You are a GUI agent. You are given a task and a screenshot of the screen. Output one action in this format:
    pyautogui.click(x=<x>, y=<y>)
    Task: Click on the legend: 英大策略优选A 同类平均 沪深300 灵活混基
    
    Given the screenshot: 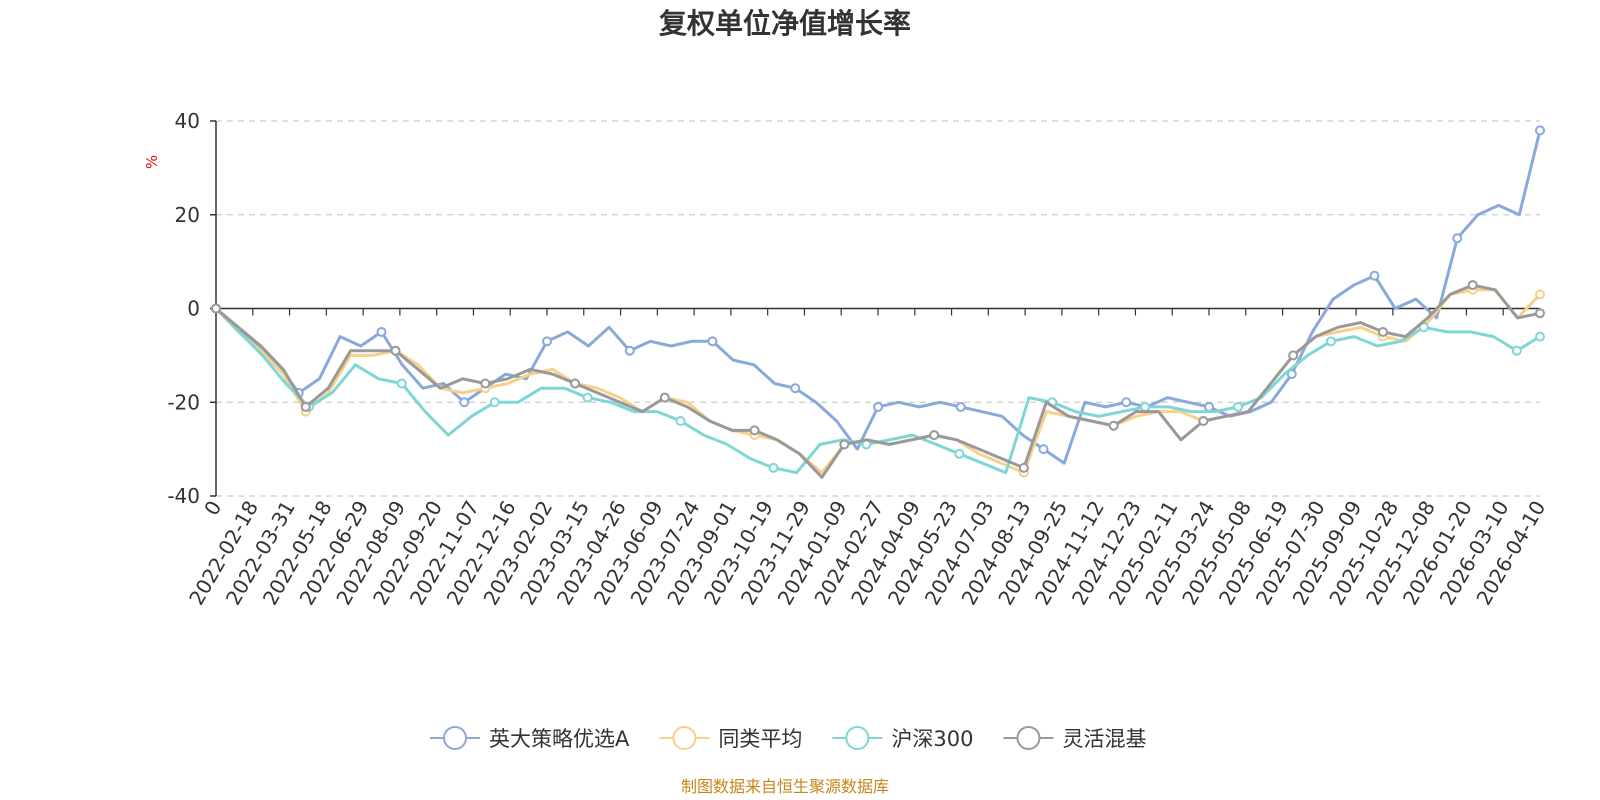 What is the action you would take?
    pyautogui.click(x=788, y=738)
    